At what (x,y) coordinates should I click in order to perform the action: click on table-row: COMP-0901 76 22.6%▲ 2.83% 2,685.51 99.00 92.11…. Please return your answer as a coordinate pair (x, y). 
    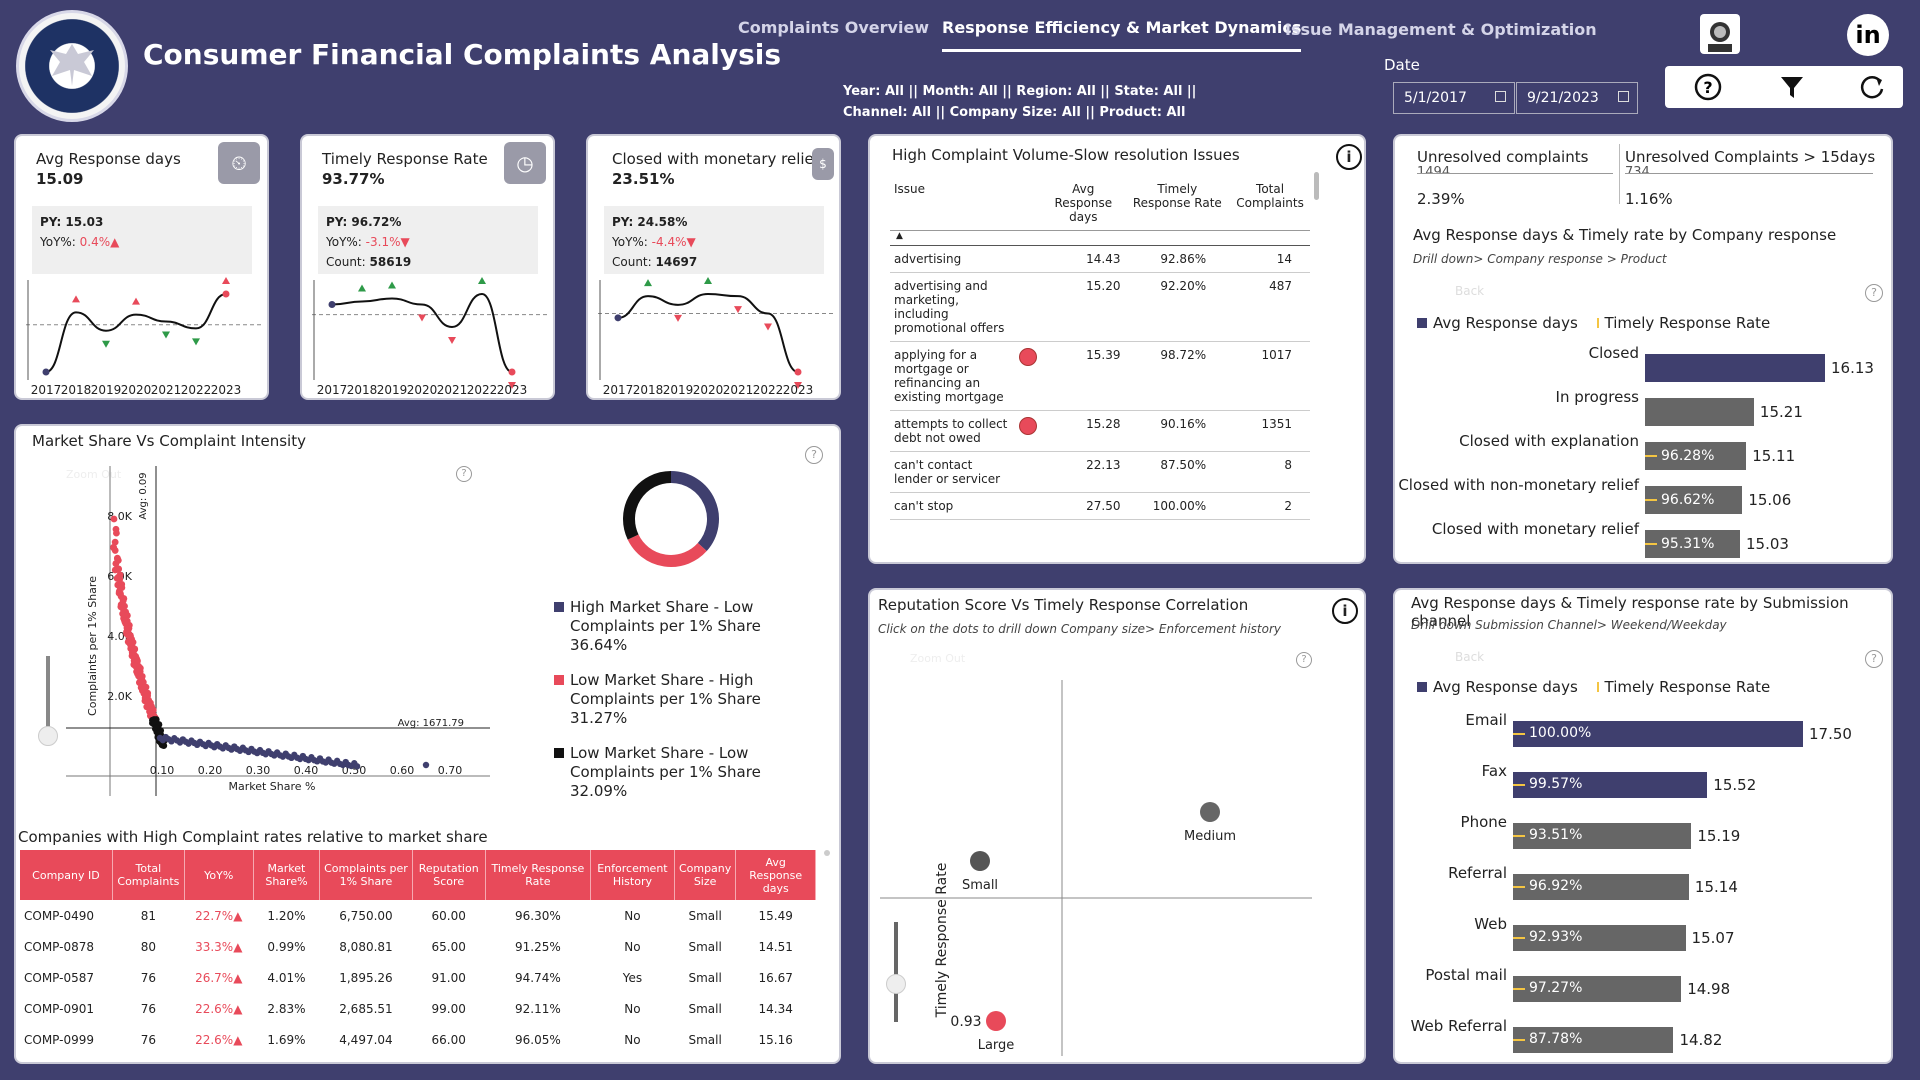
    Looking at the image, I should click on (418, 1008).